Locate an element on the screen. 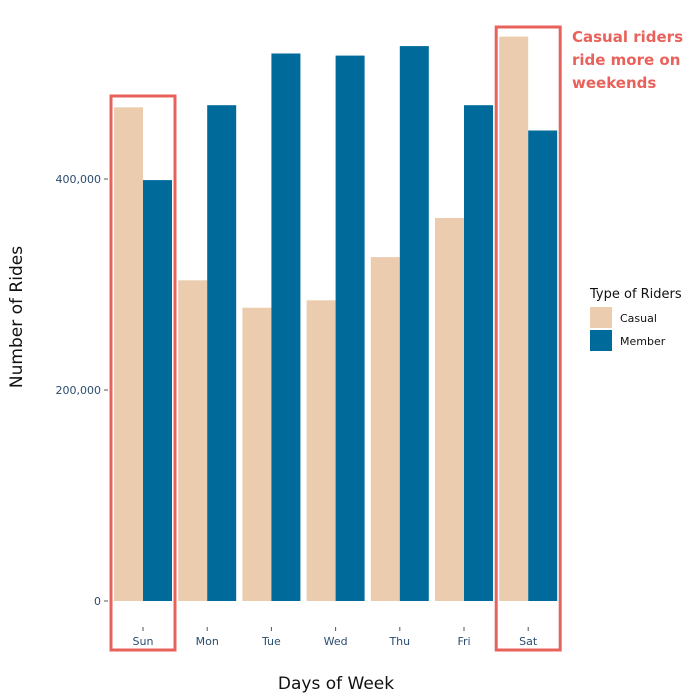 This screenshot has width=700, height=700. legend-label-casual: Casual is located at coordinates (638, 318).